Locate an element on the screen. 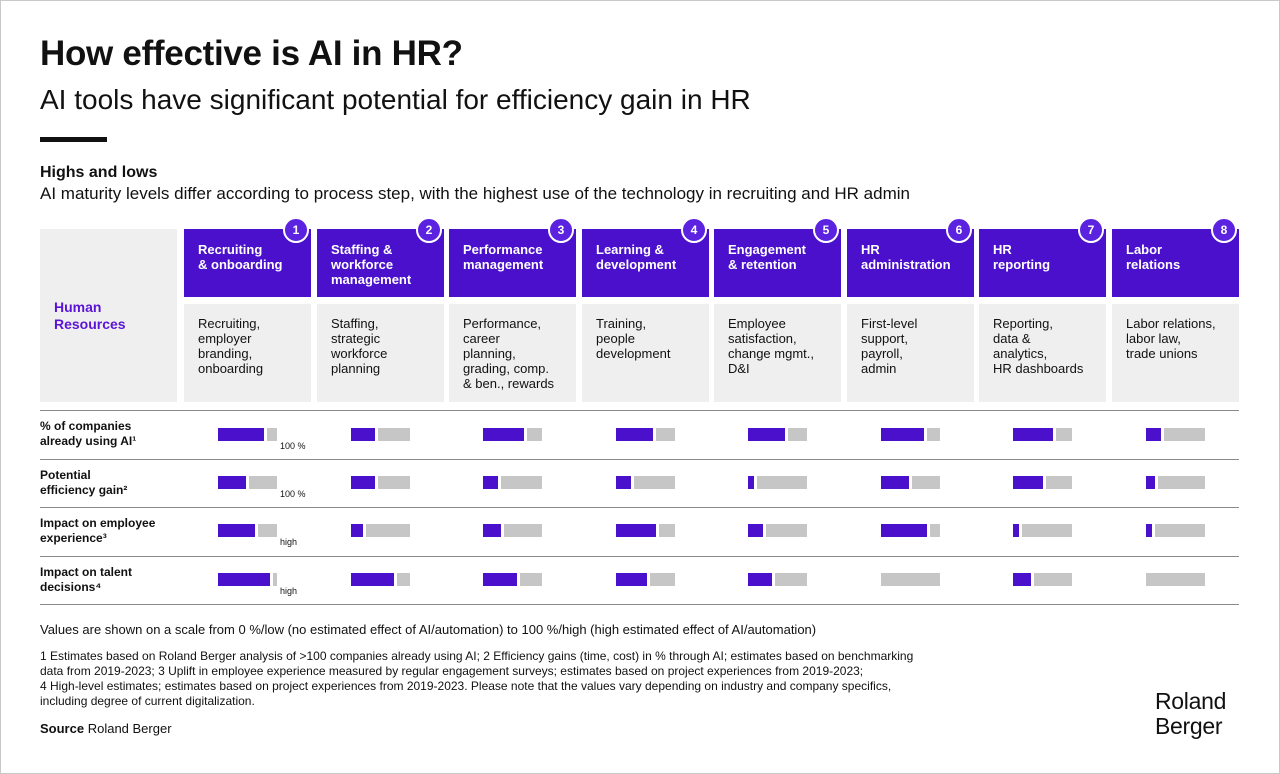 The image size is (1280, 774). process-number-badge: 2 is located at coordinates (429, 230).